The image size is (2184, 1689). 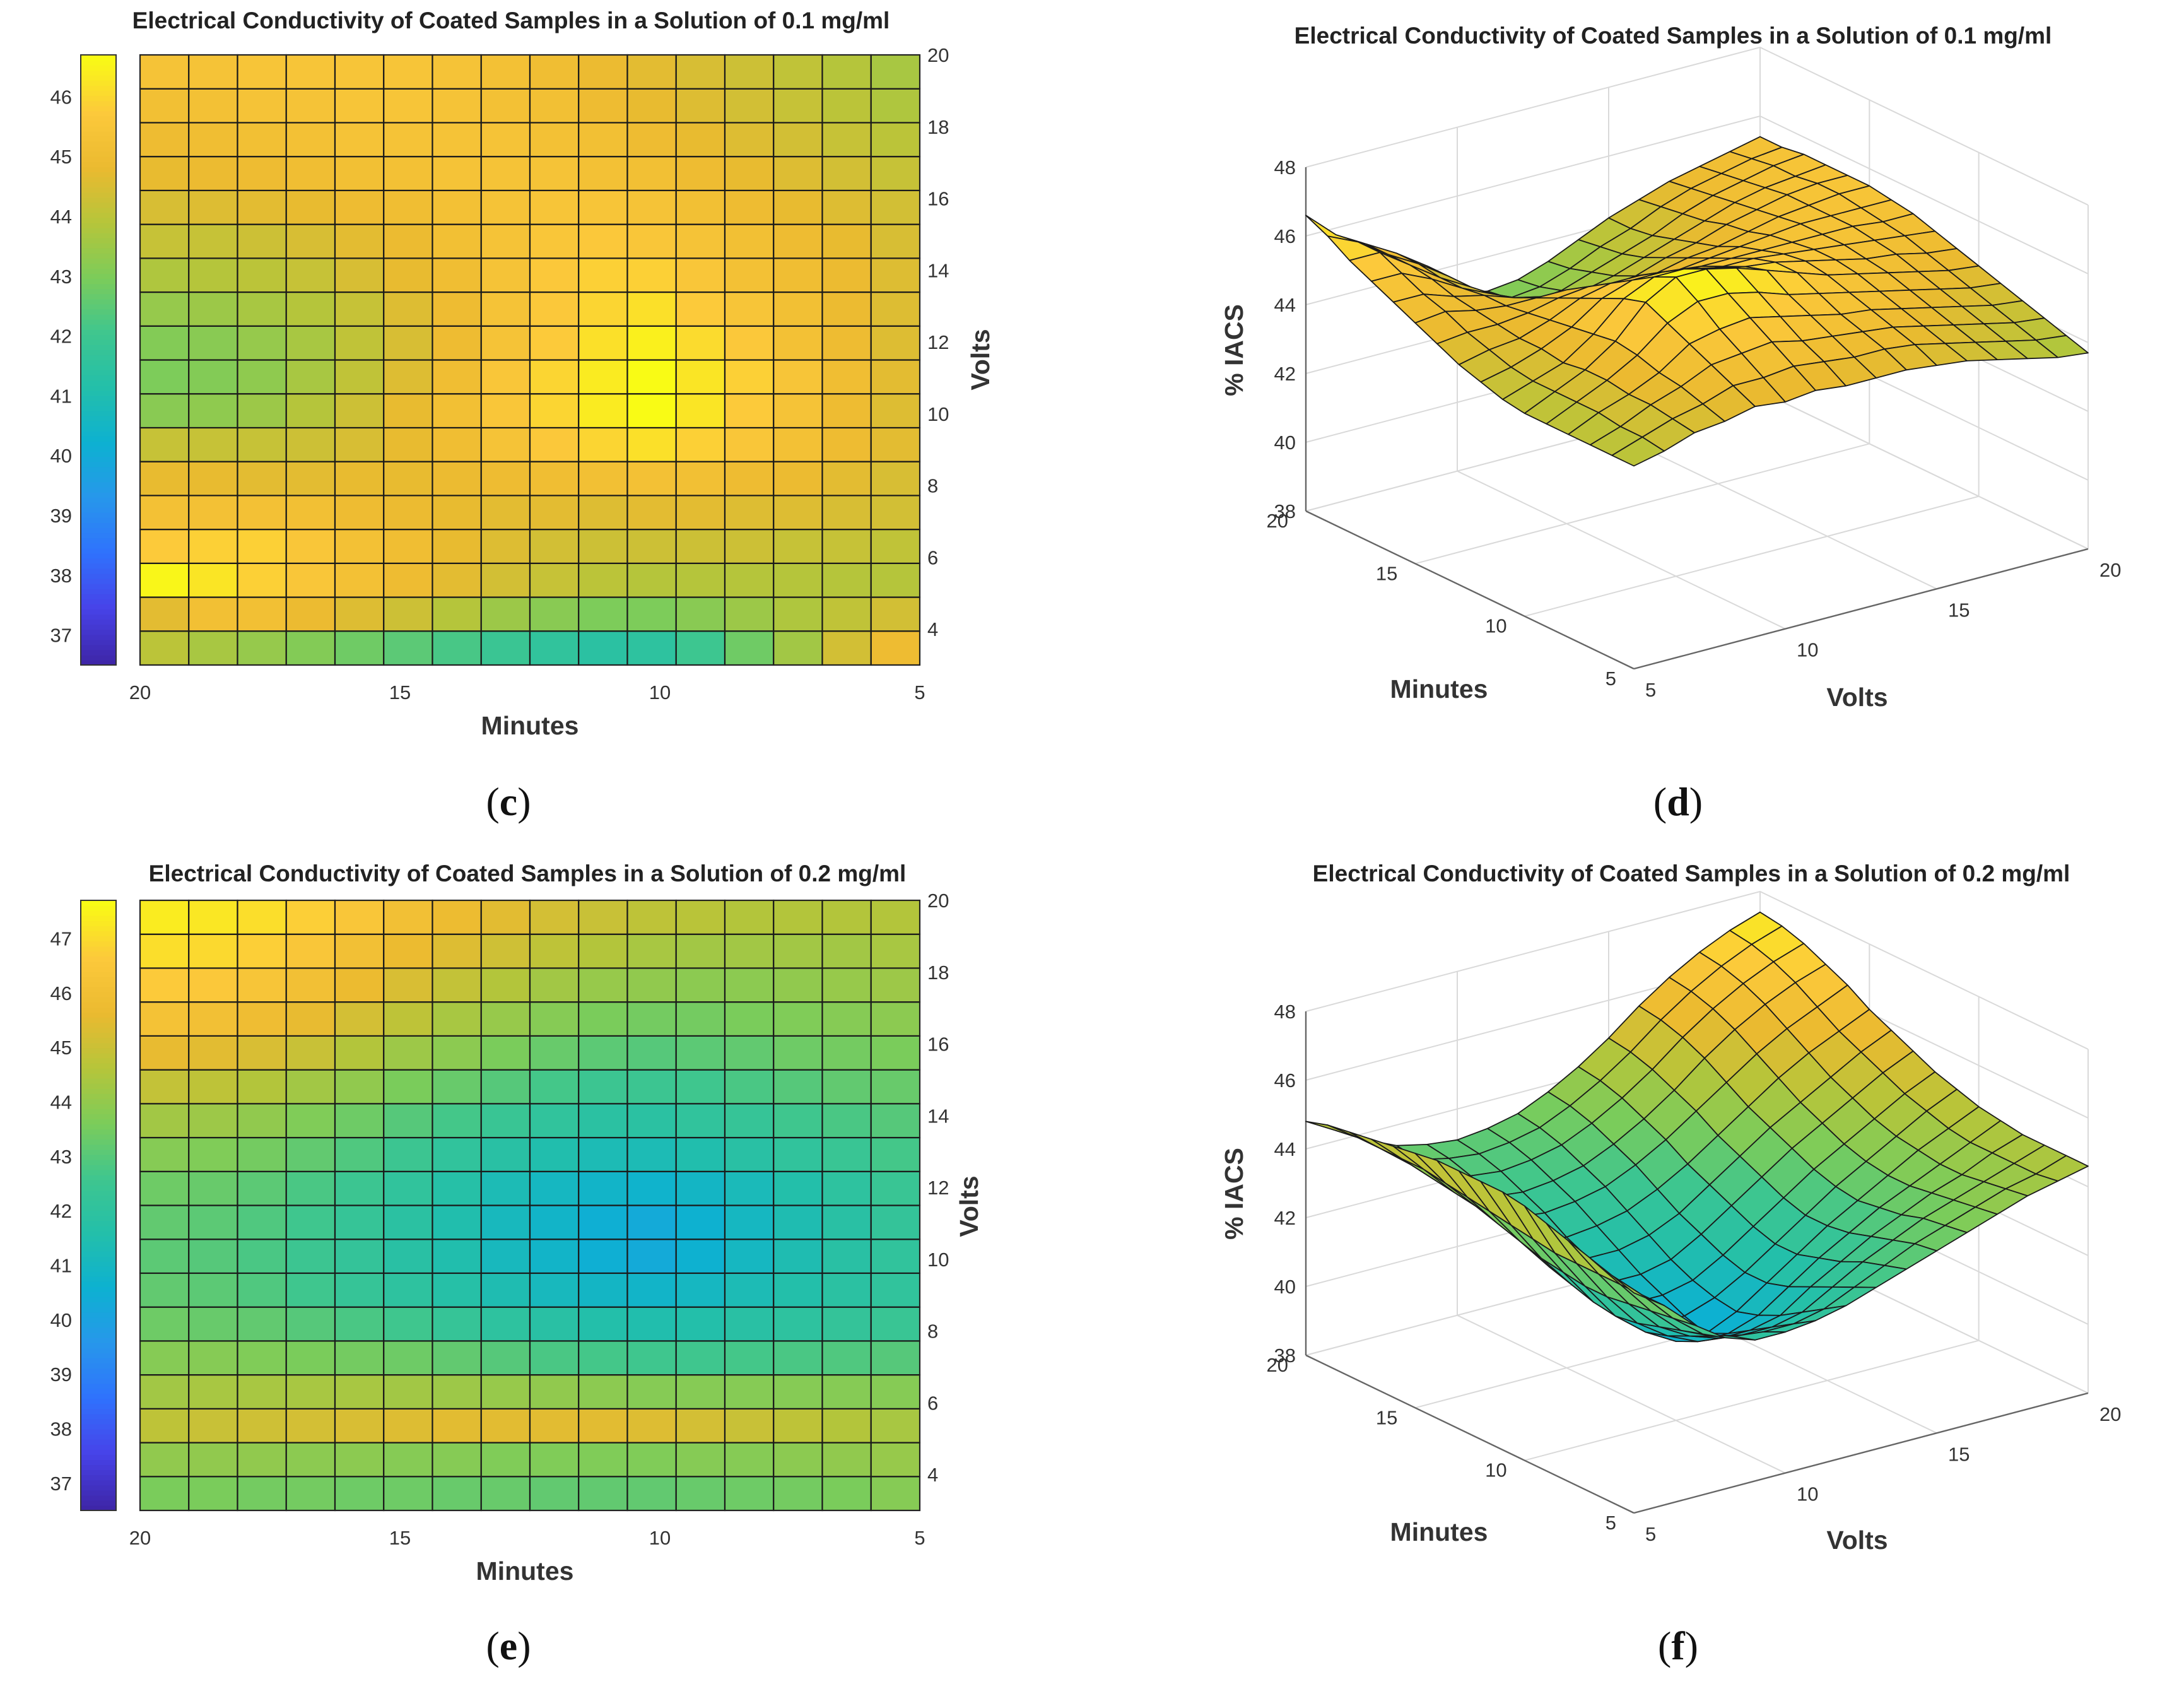 What do you see at coordinates (61, 456) in the screenshot?
I see `c-colorbar-tick-label: 40` at bounding box center [61, 456].